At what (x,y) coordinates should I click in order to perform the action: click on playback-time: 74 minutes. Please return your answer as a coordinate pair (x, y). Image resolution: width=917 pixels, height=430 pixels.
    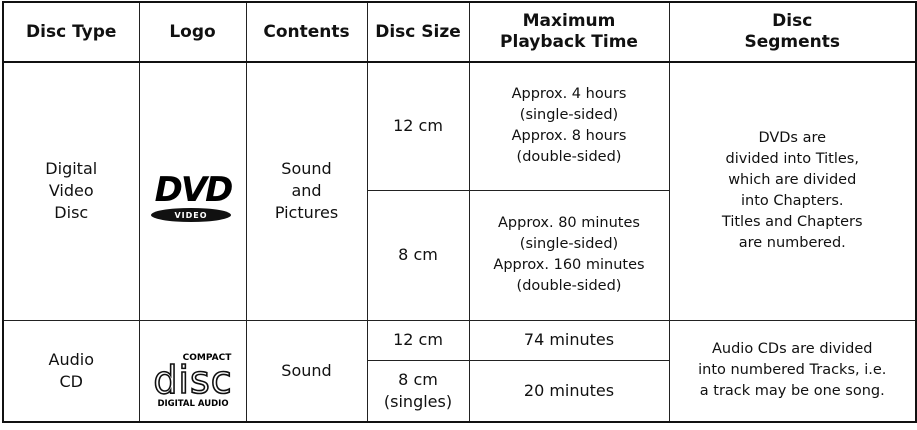
    Looking at the image, I should click on (569, 340).